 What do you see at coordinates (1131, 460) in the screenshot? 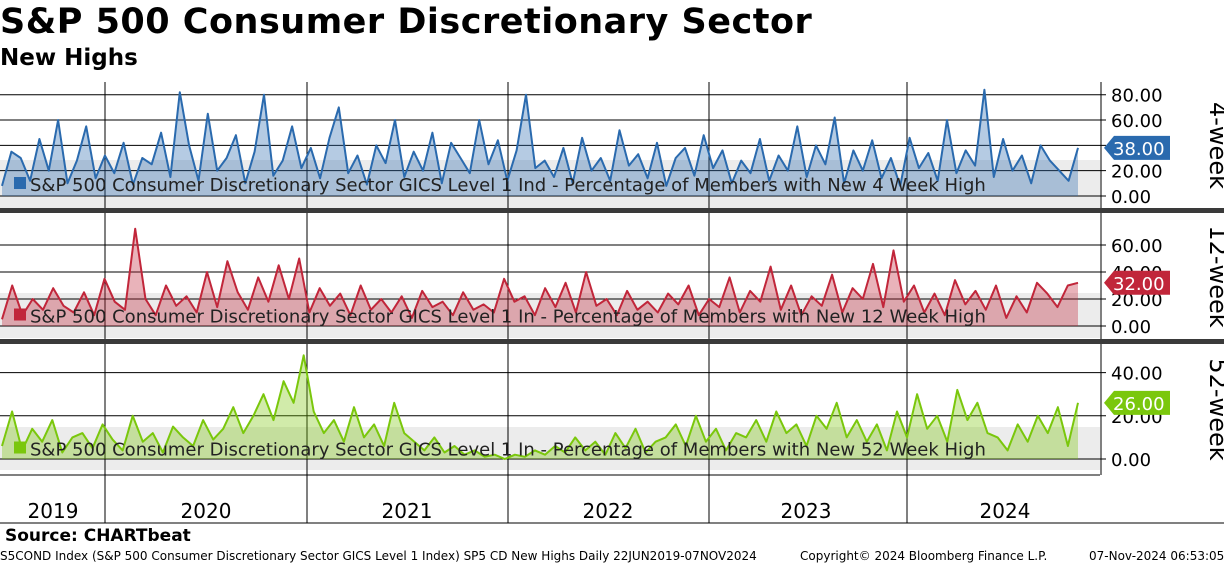
I see `52-week-tick-label: 0.00` at bounding box center [1131, 460].